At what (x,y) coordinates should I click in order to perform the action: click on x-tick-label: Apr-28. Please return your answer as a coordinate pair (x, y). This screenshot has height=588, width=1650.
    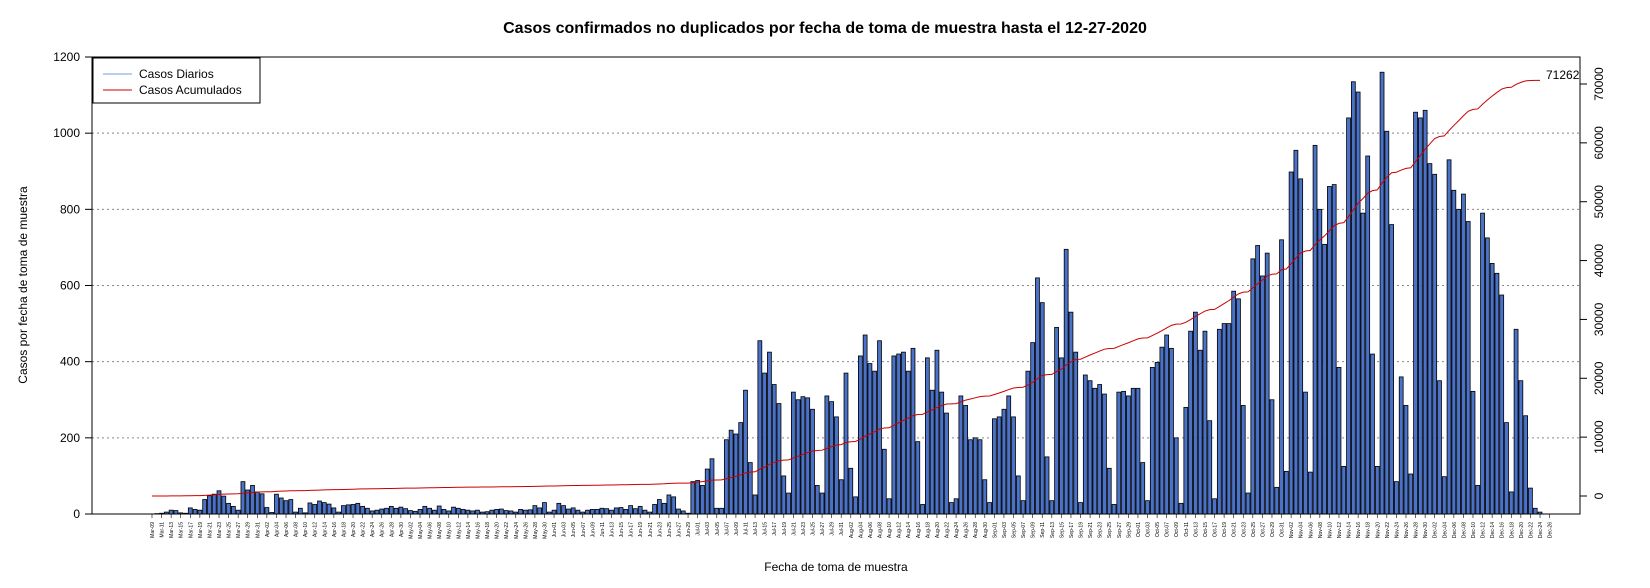
    Looking at the image, I should click on (392, 529).